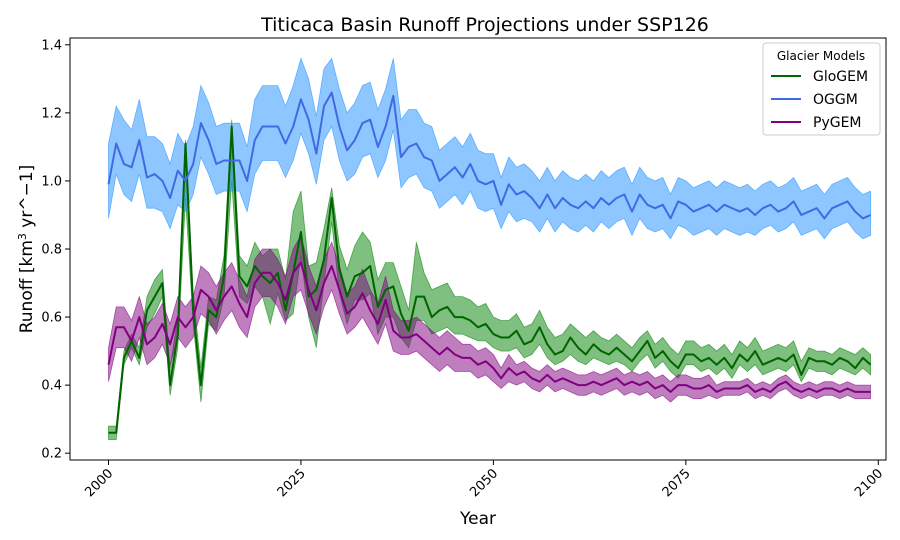 This screenshot has height=540, width=900. I want to click on y-tick-label: 1.0, so click(51, 181).